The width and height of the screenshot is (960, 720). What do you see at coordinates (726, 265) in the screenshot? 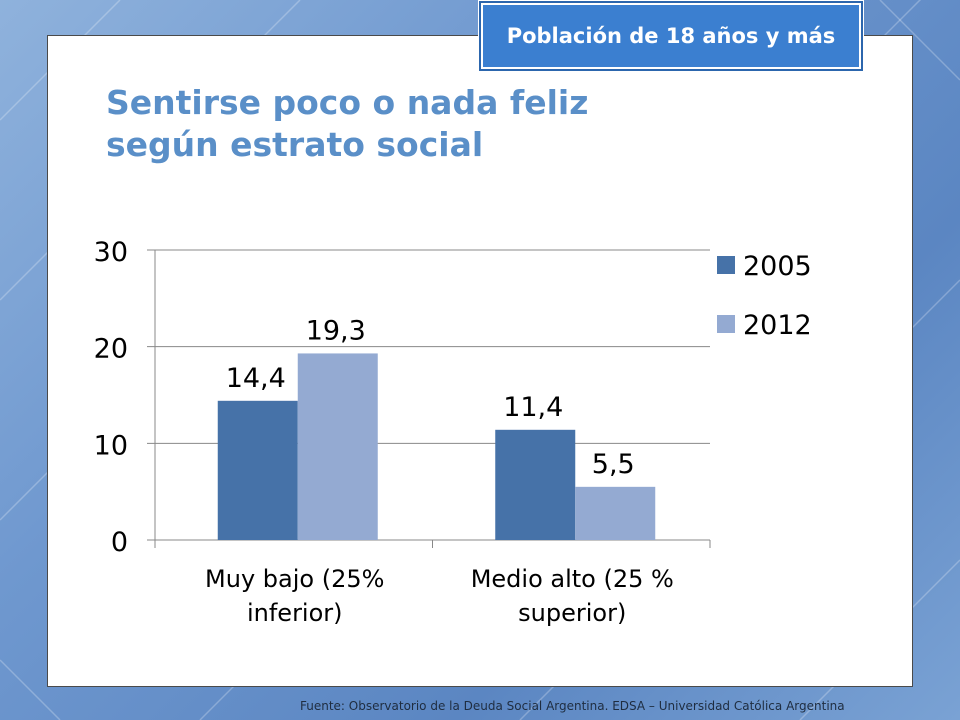
I see `legend-swatch-2005` at bounding box center [726, 265].